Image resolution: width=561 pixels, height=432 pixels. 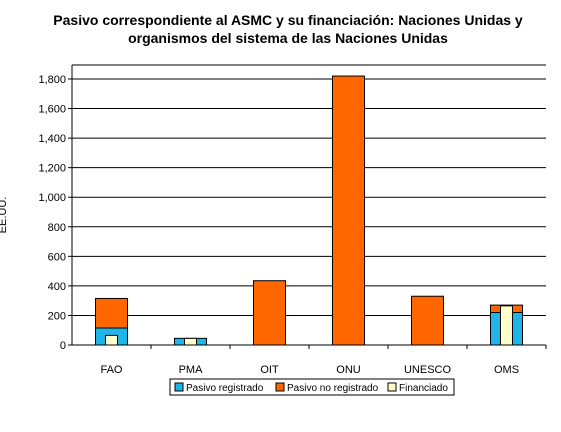 What do you see at coordinates (191, 370) in the screenshot?
I see `x-category-label: PMA` at bounding box center [191, 370].